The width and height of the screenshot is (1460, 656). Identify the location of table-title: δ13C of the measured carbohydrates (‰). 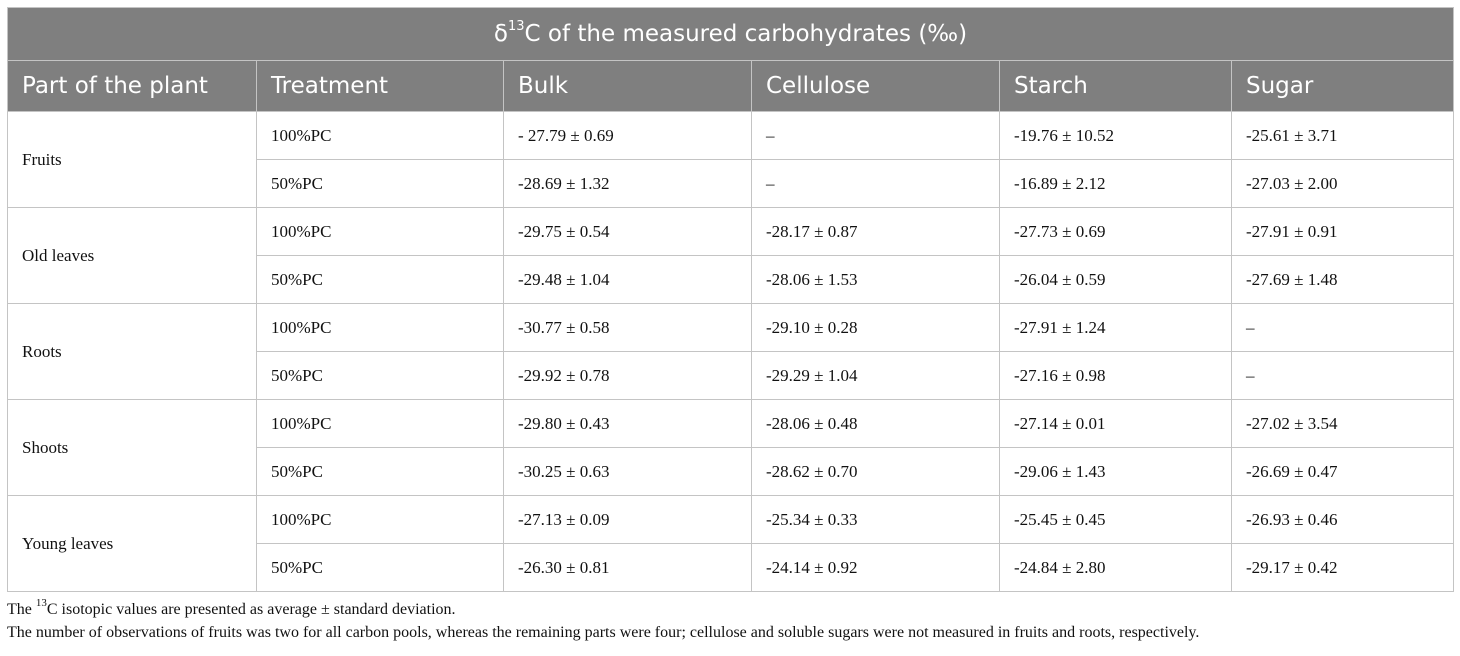
(730, 34).